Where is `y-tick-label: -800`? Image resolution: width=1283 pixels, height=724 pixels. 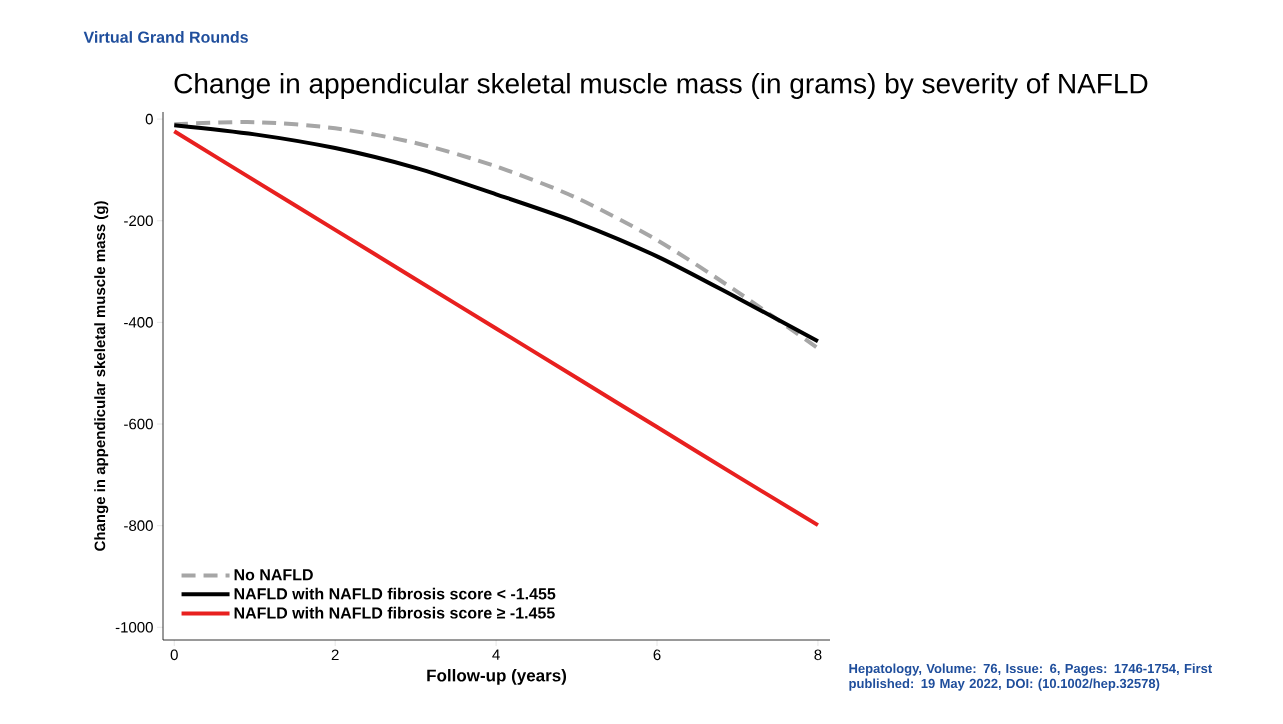
y-tick-label: -800 is located at coordinates (138, 525).